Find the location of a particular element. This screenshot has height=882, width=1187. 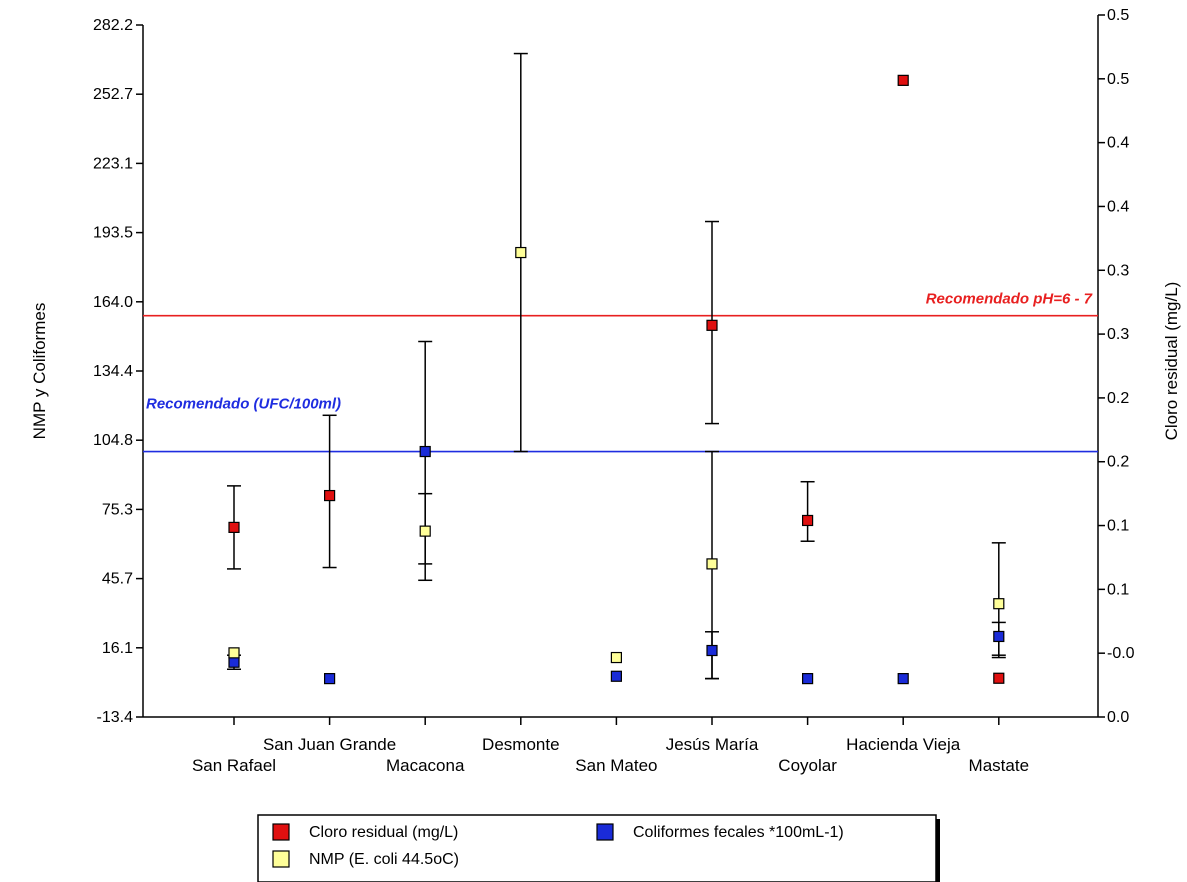

left-tick-label: 104.8 is located at coordinates (113, 440).